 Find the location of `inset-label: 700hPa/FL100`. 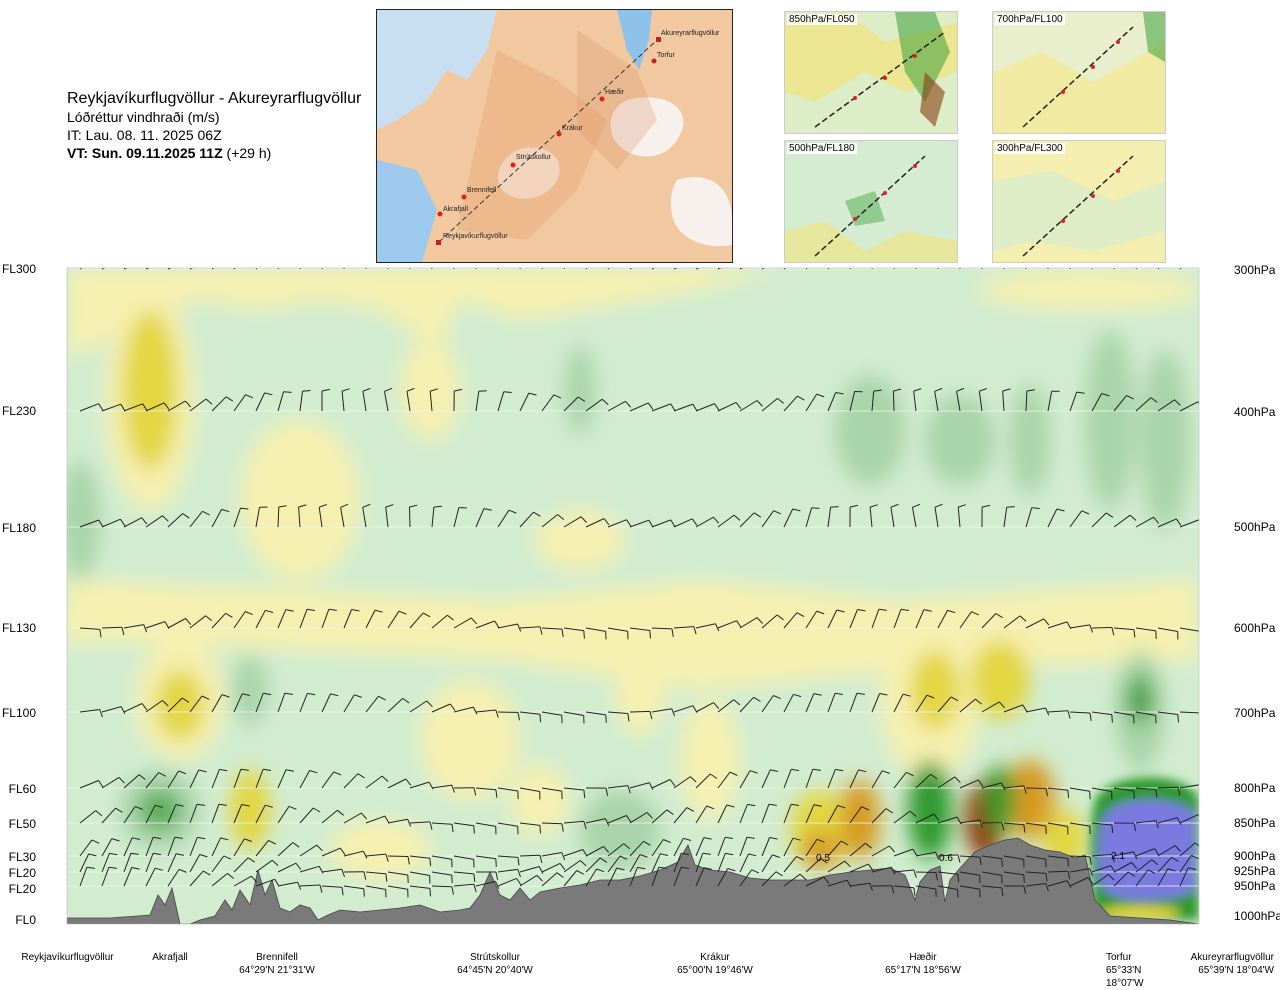

inset-label: 700hPa/FL100 is located at coordinates (1030, 19).